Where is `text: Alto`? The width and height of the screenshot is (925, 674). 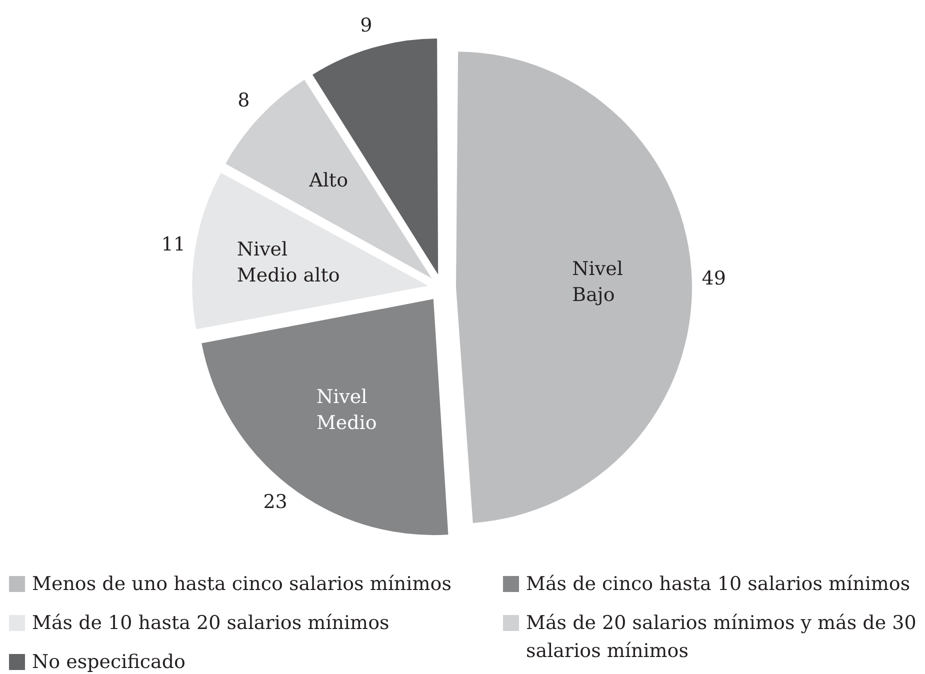 text: Alto is located at coordinates (328, 180).